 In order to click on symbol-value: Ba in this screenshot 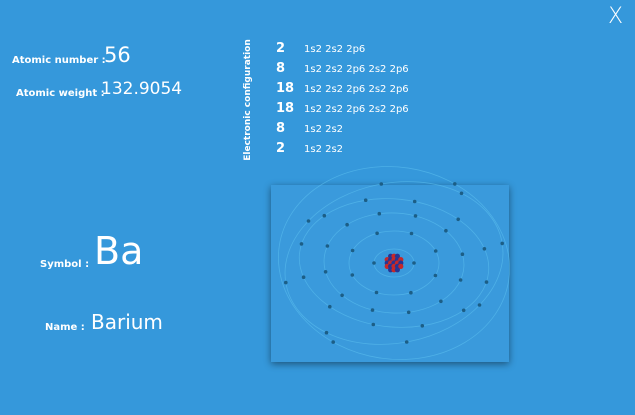, I will do `click(119, 251)`.